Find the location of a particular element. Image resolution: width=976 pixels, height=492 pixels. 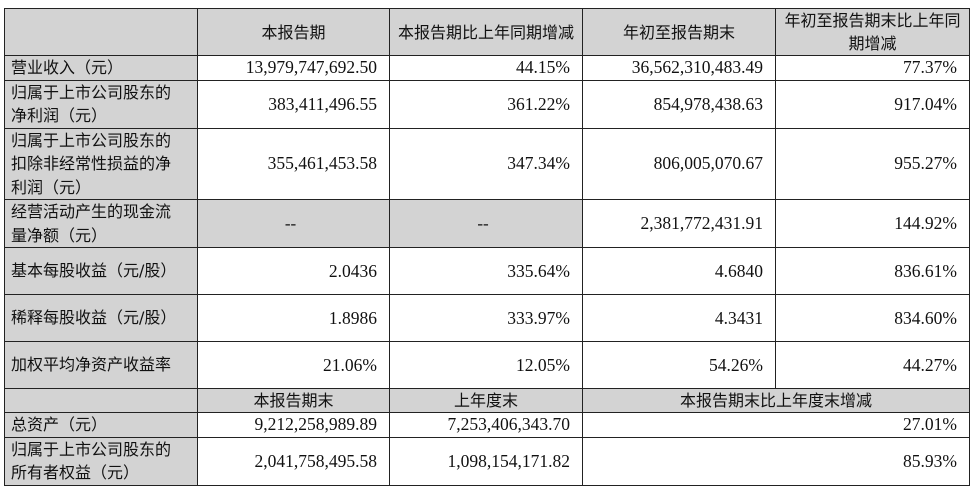

cell-current-yoy: 361.22% is located at coordinates (486, 104).